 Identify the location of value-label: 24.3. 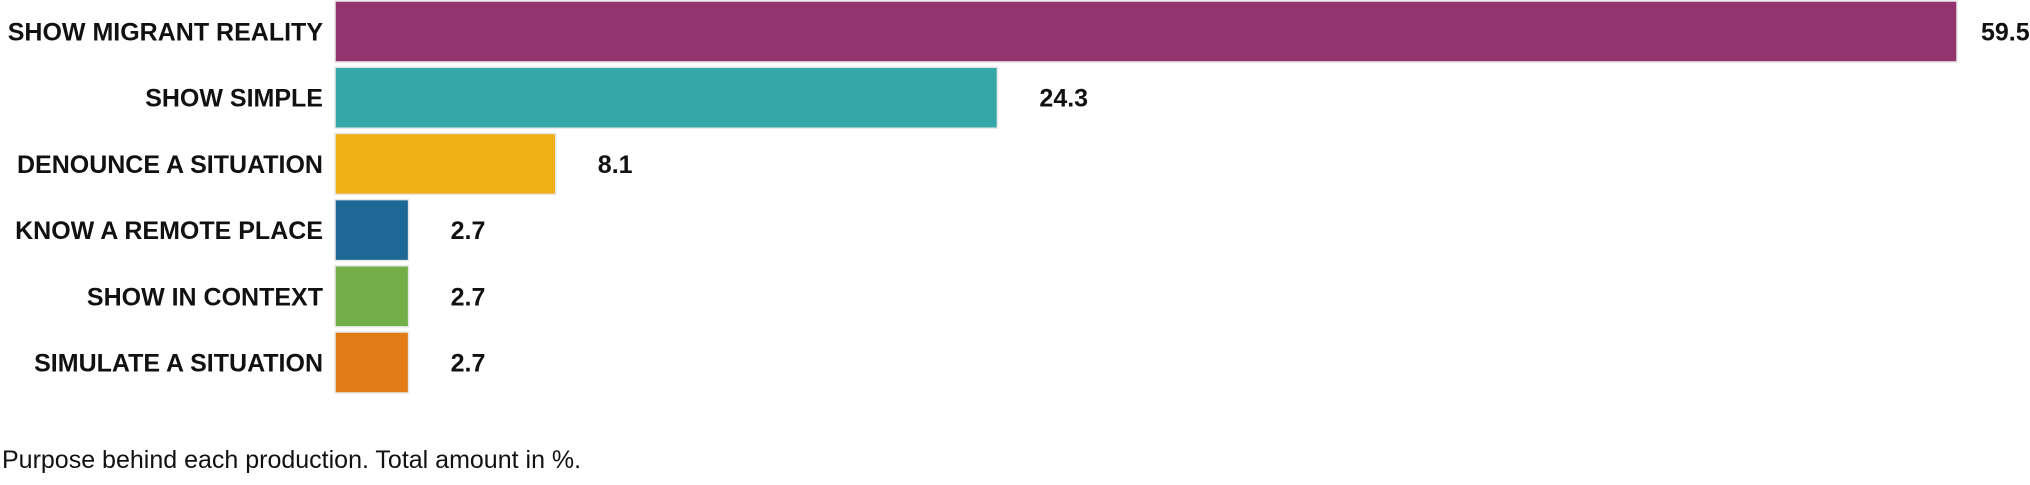
(1063, 99).